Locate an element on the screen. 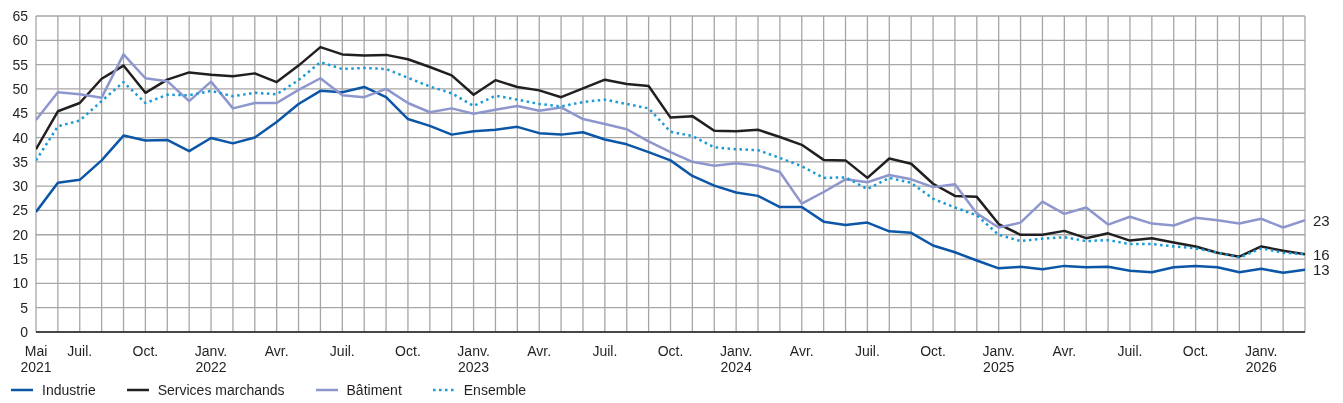 The width and height of the screenshot is (1343, 403). y-tick-label: 20 is located at coordinates (20, 234).